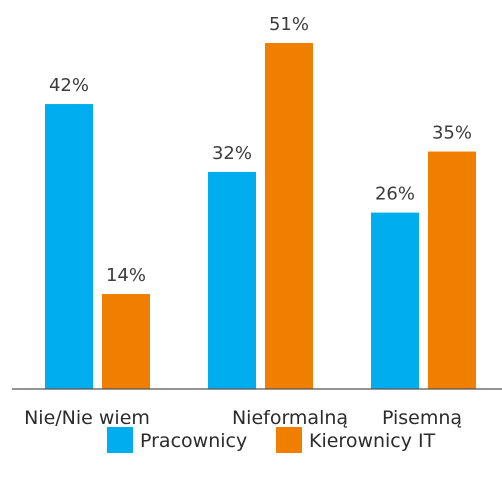 The width and height of the screenshot is (502, 480). What do you see at coordinates (422, 418) in the screenshot?
I see `category-label: Pisemną` at bounding box center [422, 418].